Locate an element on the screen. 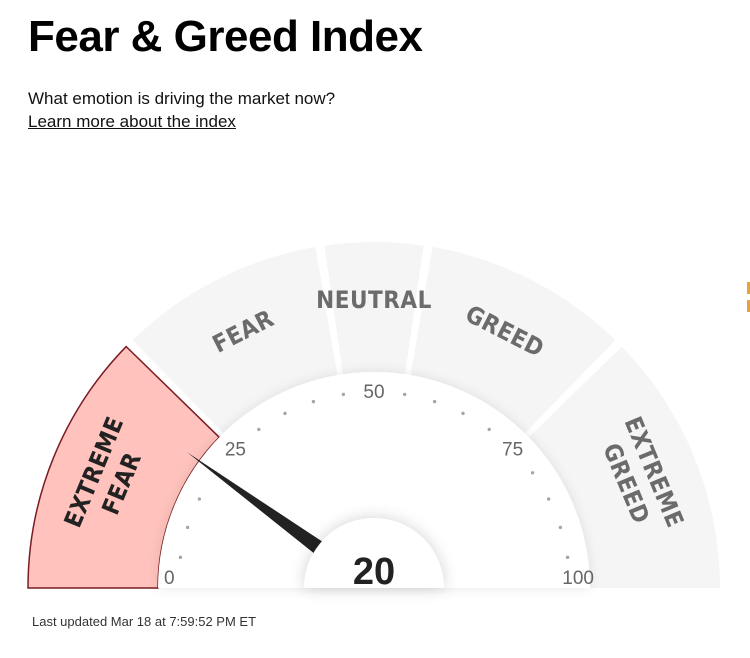  gauge-tick-label: 25 is located at coordinates (235, 449).